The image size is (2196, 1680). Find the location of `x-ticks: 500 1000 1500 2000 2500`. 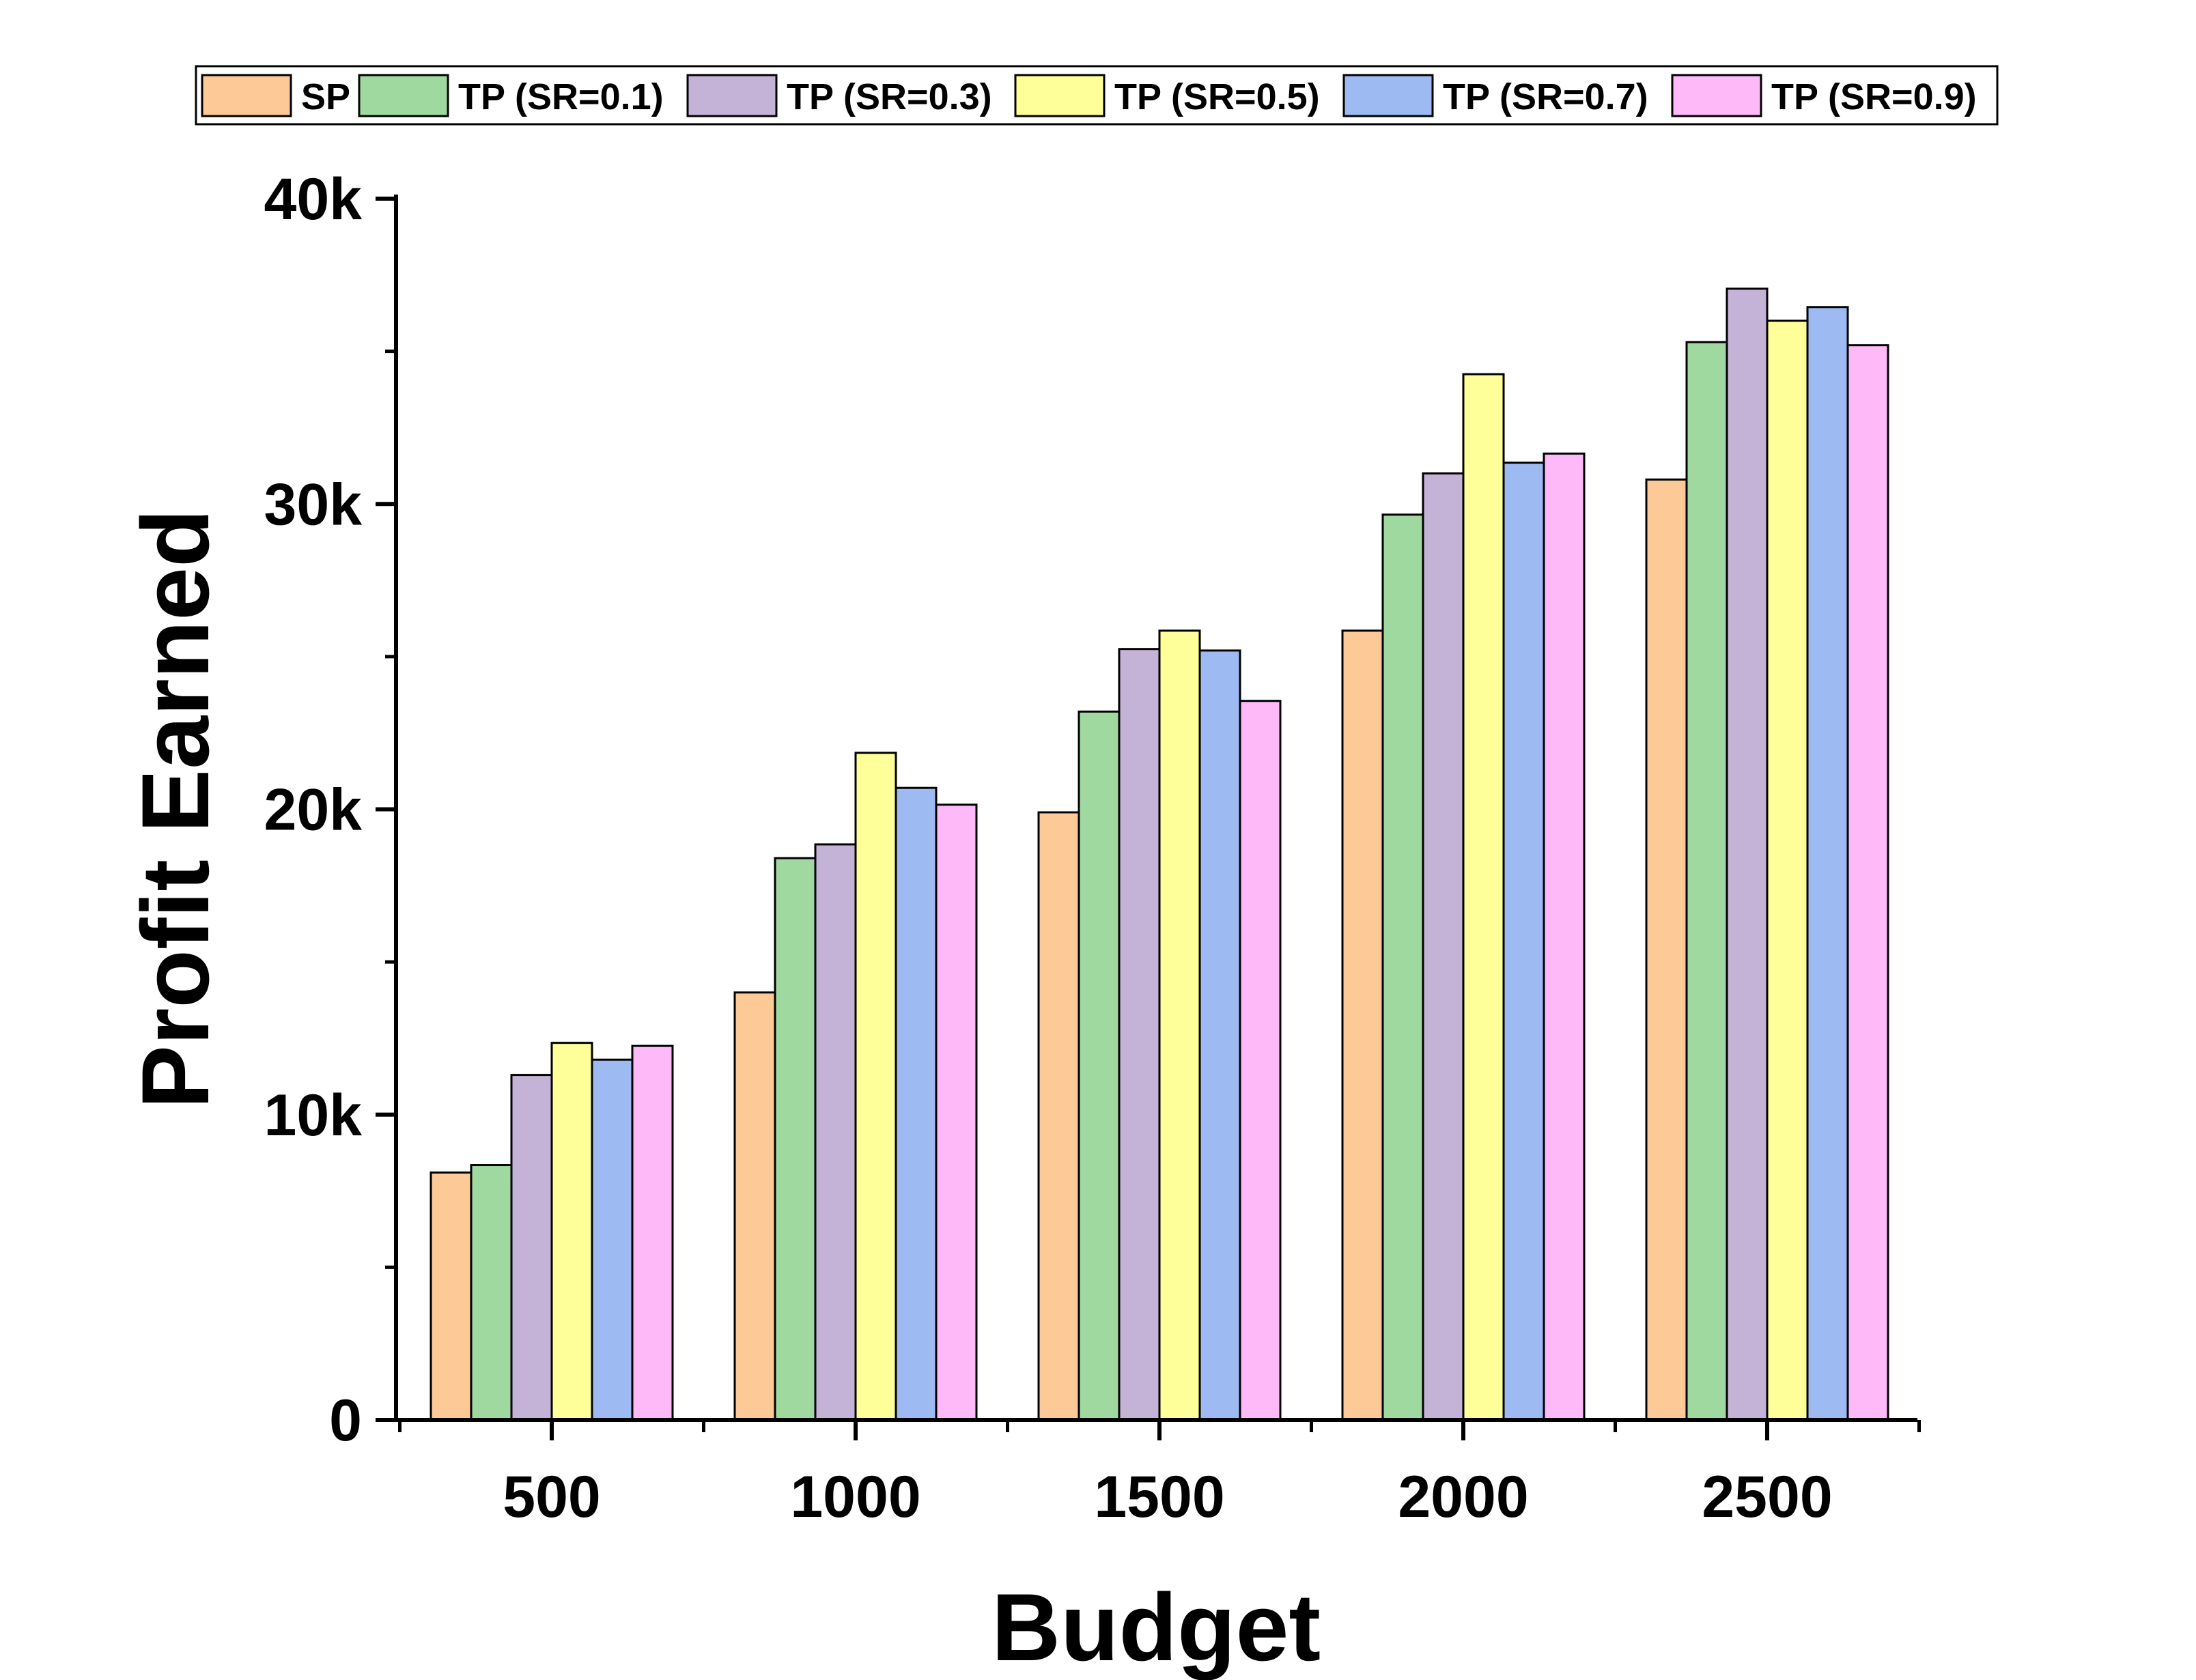

x-ticks: 500 1000 1500 2000 2500 is located at coordinates (1160, 1475).